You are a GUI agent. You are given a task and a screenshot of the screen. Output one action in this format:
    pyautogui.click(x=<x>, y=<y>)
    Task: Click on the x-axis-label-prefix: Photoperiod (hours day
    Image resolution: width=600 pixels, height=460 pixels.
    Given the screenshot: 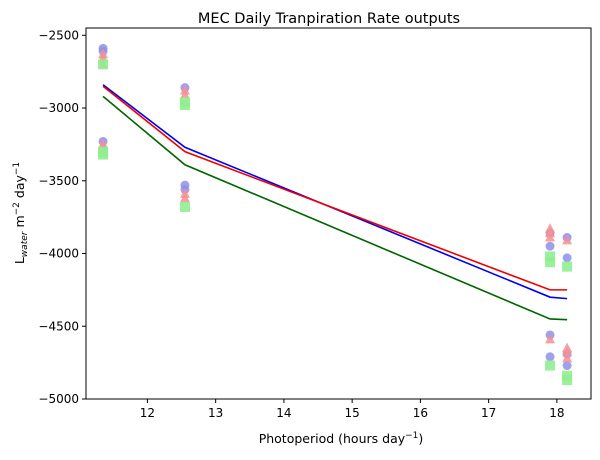 What is the action you would take?
    pyautogui.click(x=332, y=438)
    